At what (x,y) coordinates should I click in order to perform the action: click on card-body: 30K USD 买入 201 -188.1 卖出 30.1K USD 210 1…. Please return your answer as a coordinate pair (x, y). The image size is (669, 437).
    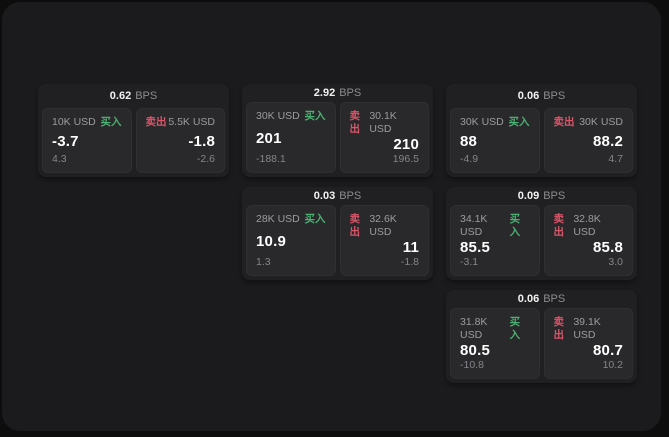
    Looking at the image, I should click on (337, 137).